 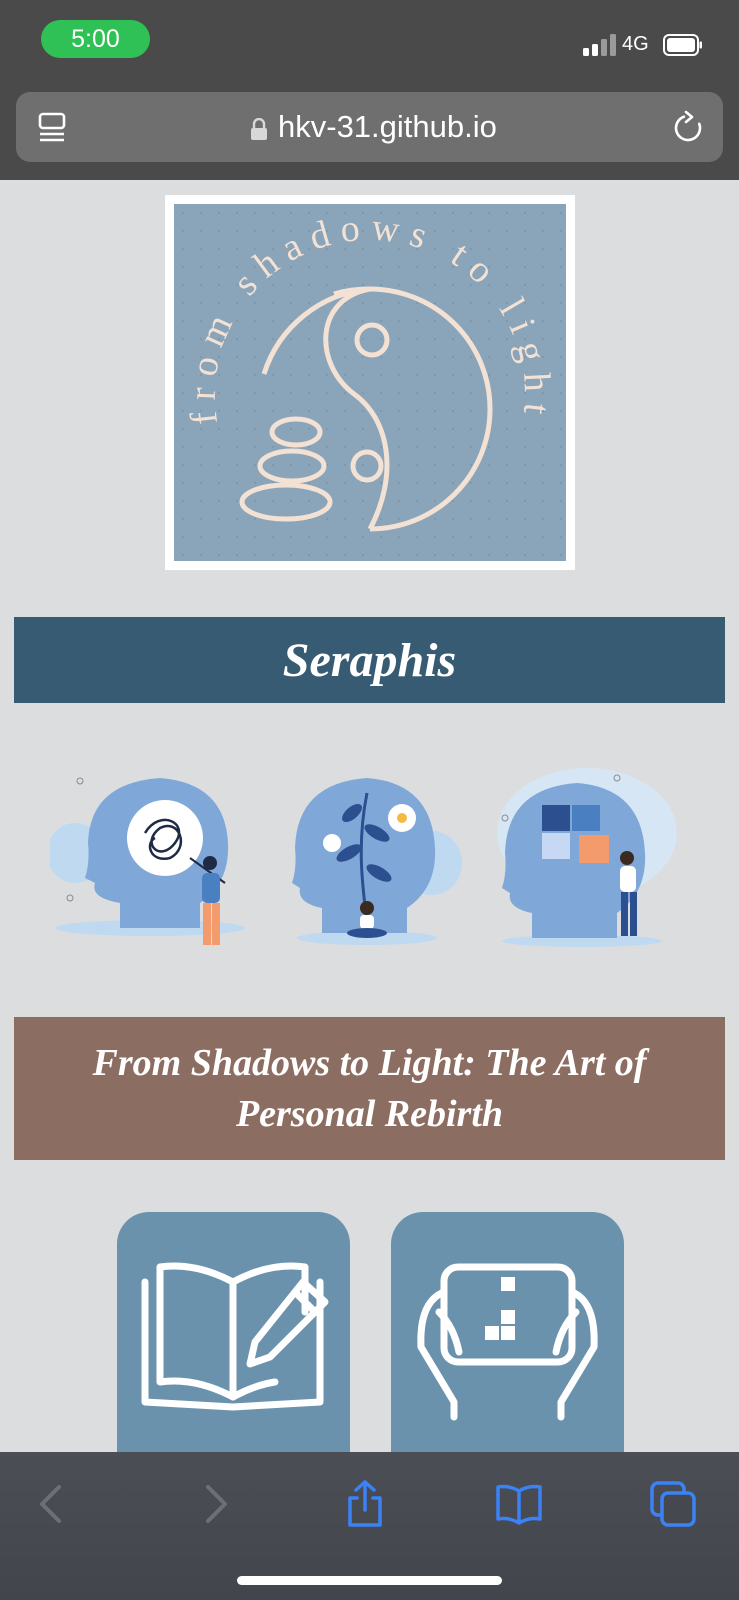 I want to click on logo: from shadows to light, so click(x=370, y=382).